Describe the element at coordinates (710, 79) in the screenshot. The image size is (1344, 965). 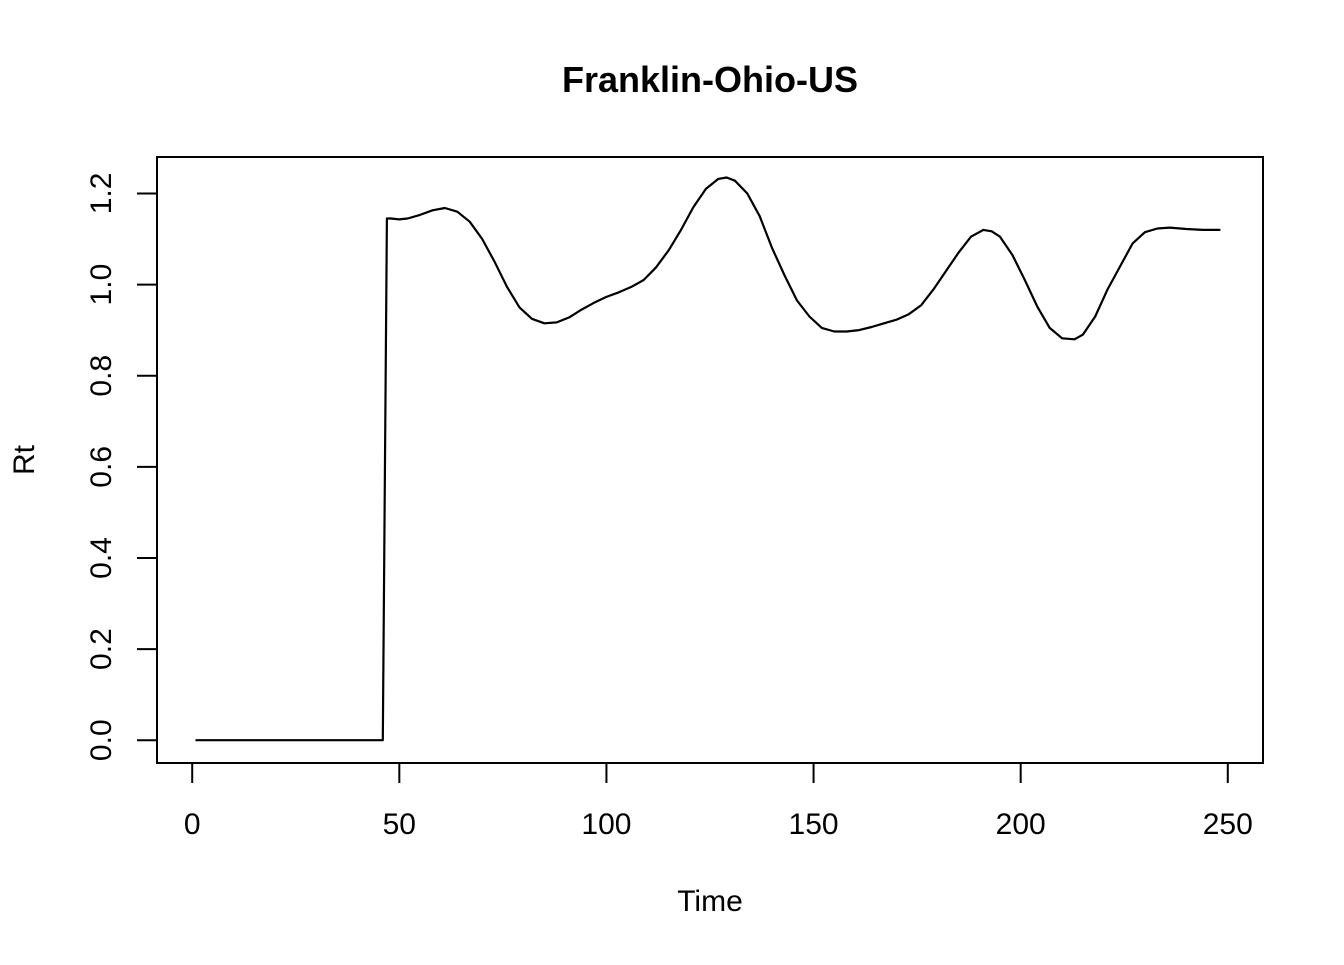
I see `chart-title: Franklin-Ohio-US` at that location.